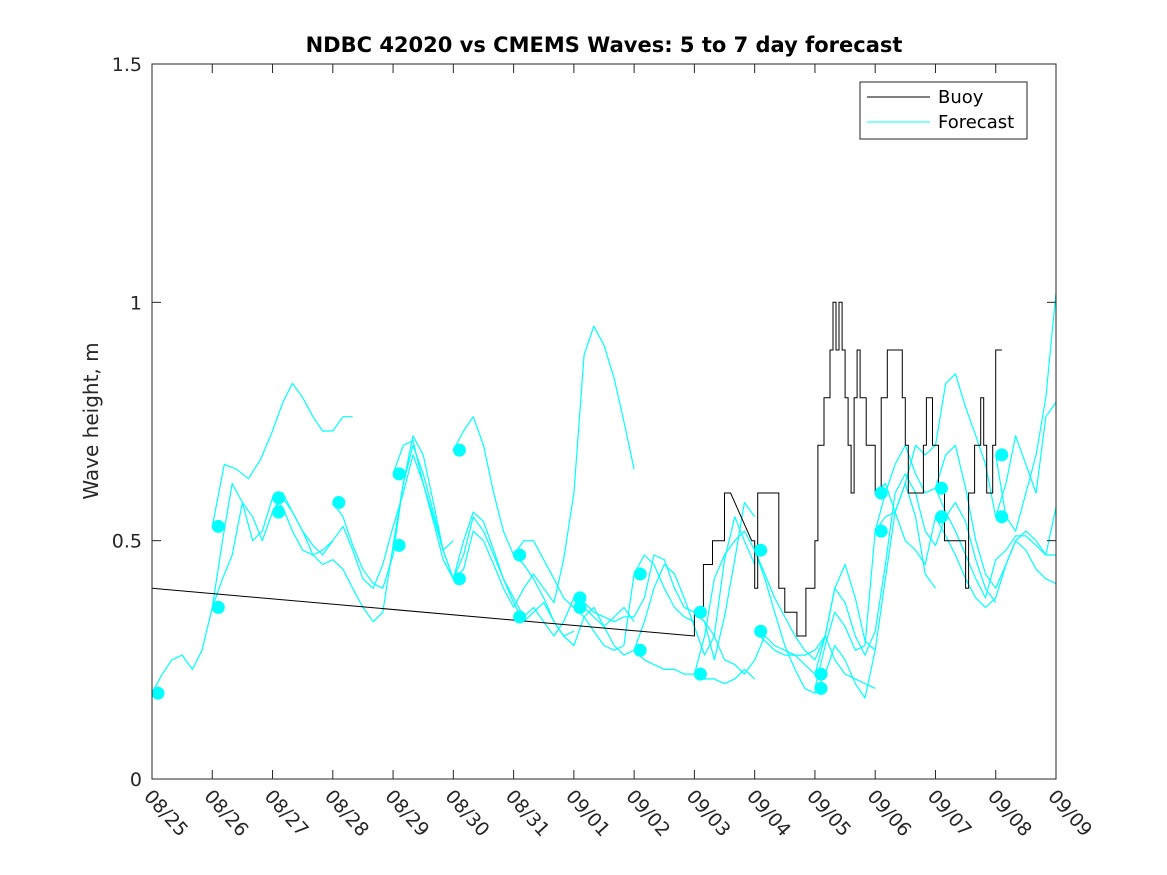 This screenshot has width=1167, height=875. What do you see at coordinates (976, 122) in the screenshot?
I see `legend-label-forecast: Forecast` at bounding box center [976, 122].